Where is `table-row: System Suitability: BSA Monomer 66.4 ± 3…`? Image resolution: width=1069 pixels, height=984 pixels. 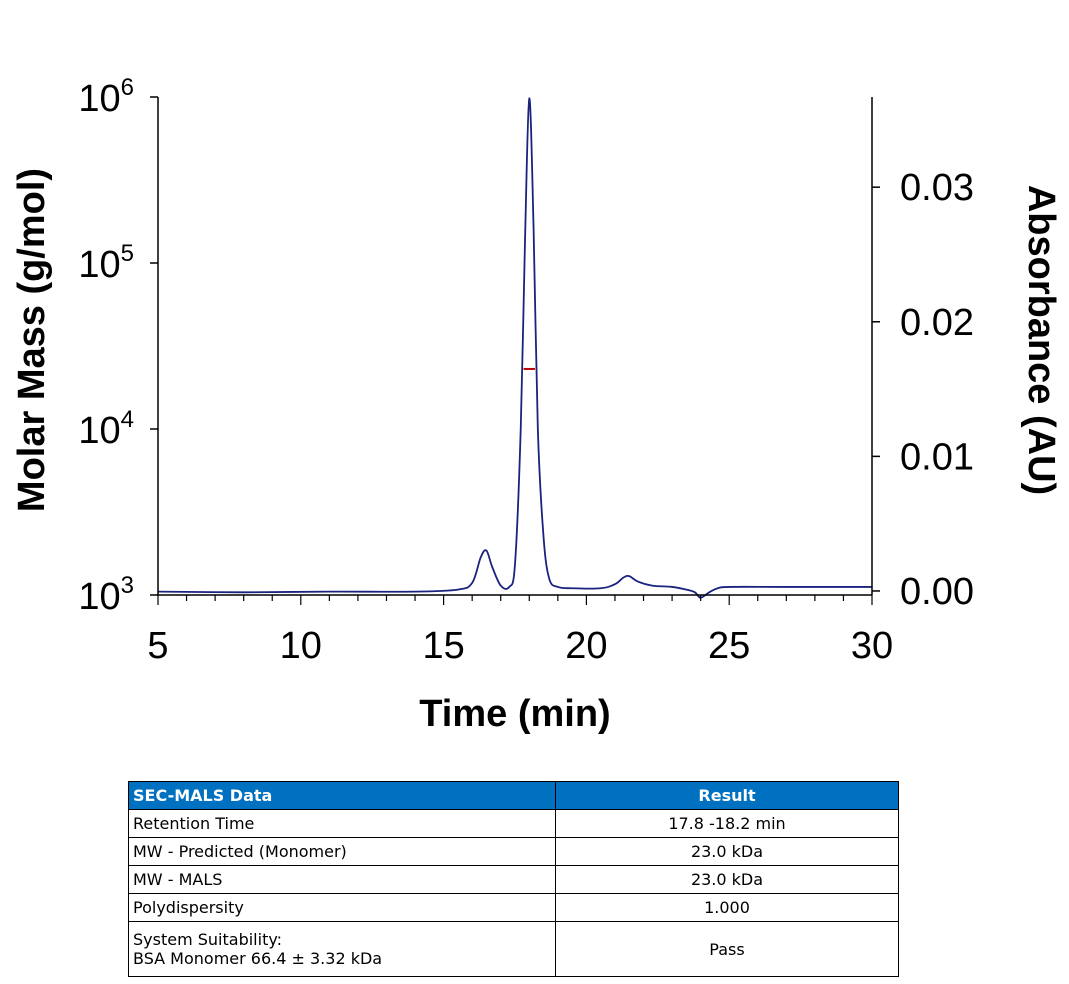 table-row: System Suitability: BSA Monomer 66.4 ± 3… is located at coordinates (513, 949).